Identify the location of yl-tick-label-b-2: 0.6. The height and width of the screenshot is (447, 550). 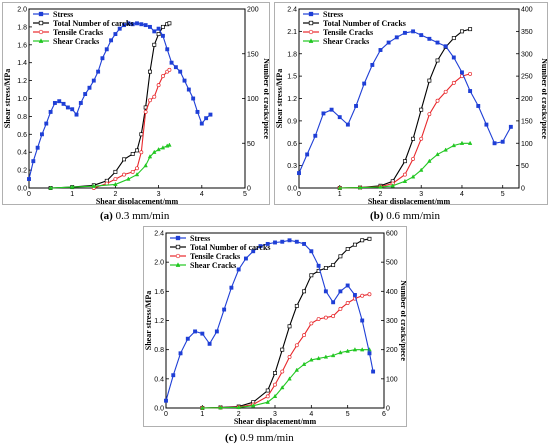
(292, 144).